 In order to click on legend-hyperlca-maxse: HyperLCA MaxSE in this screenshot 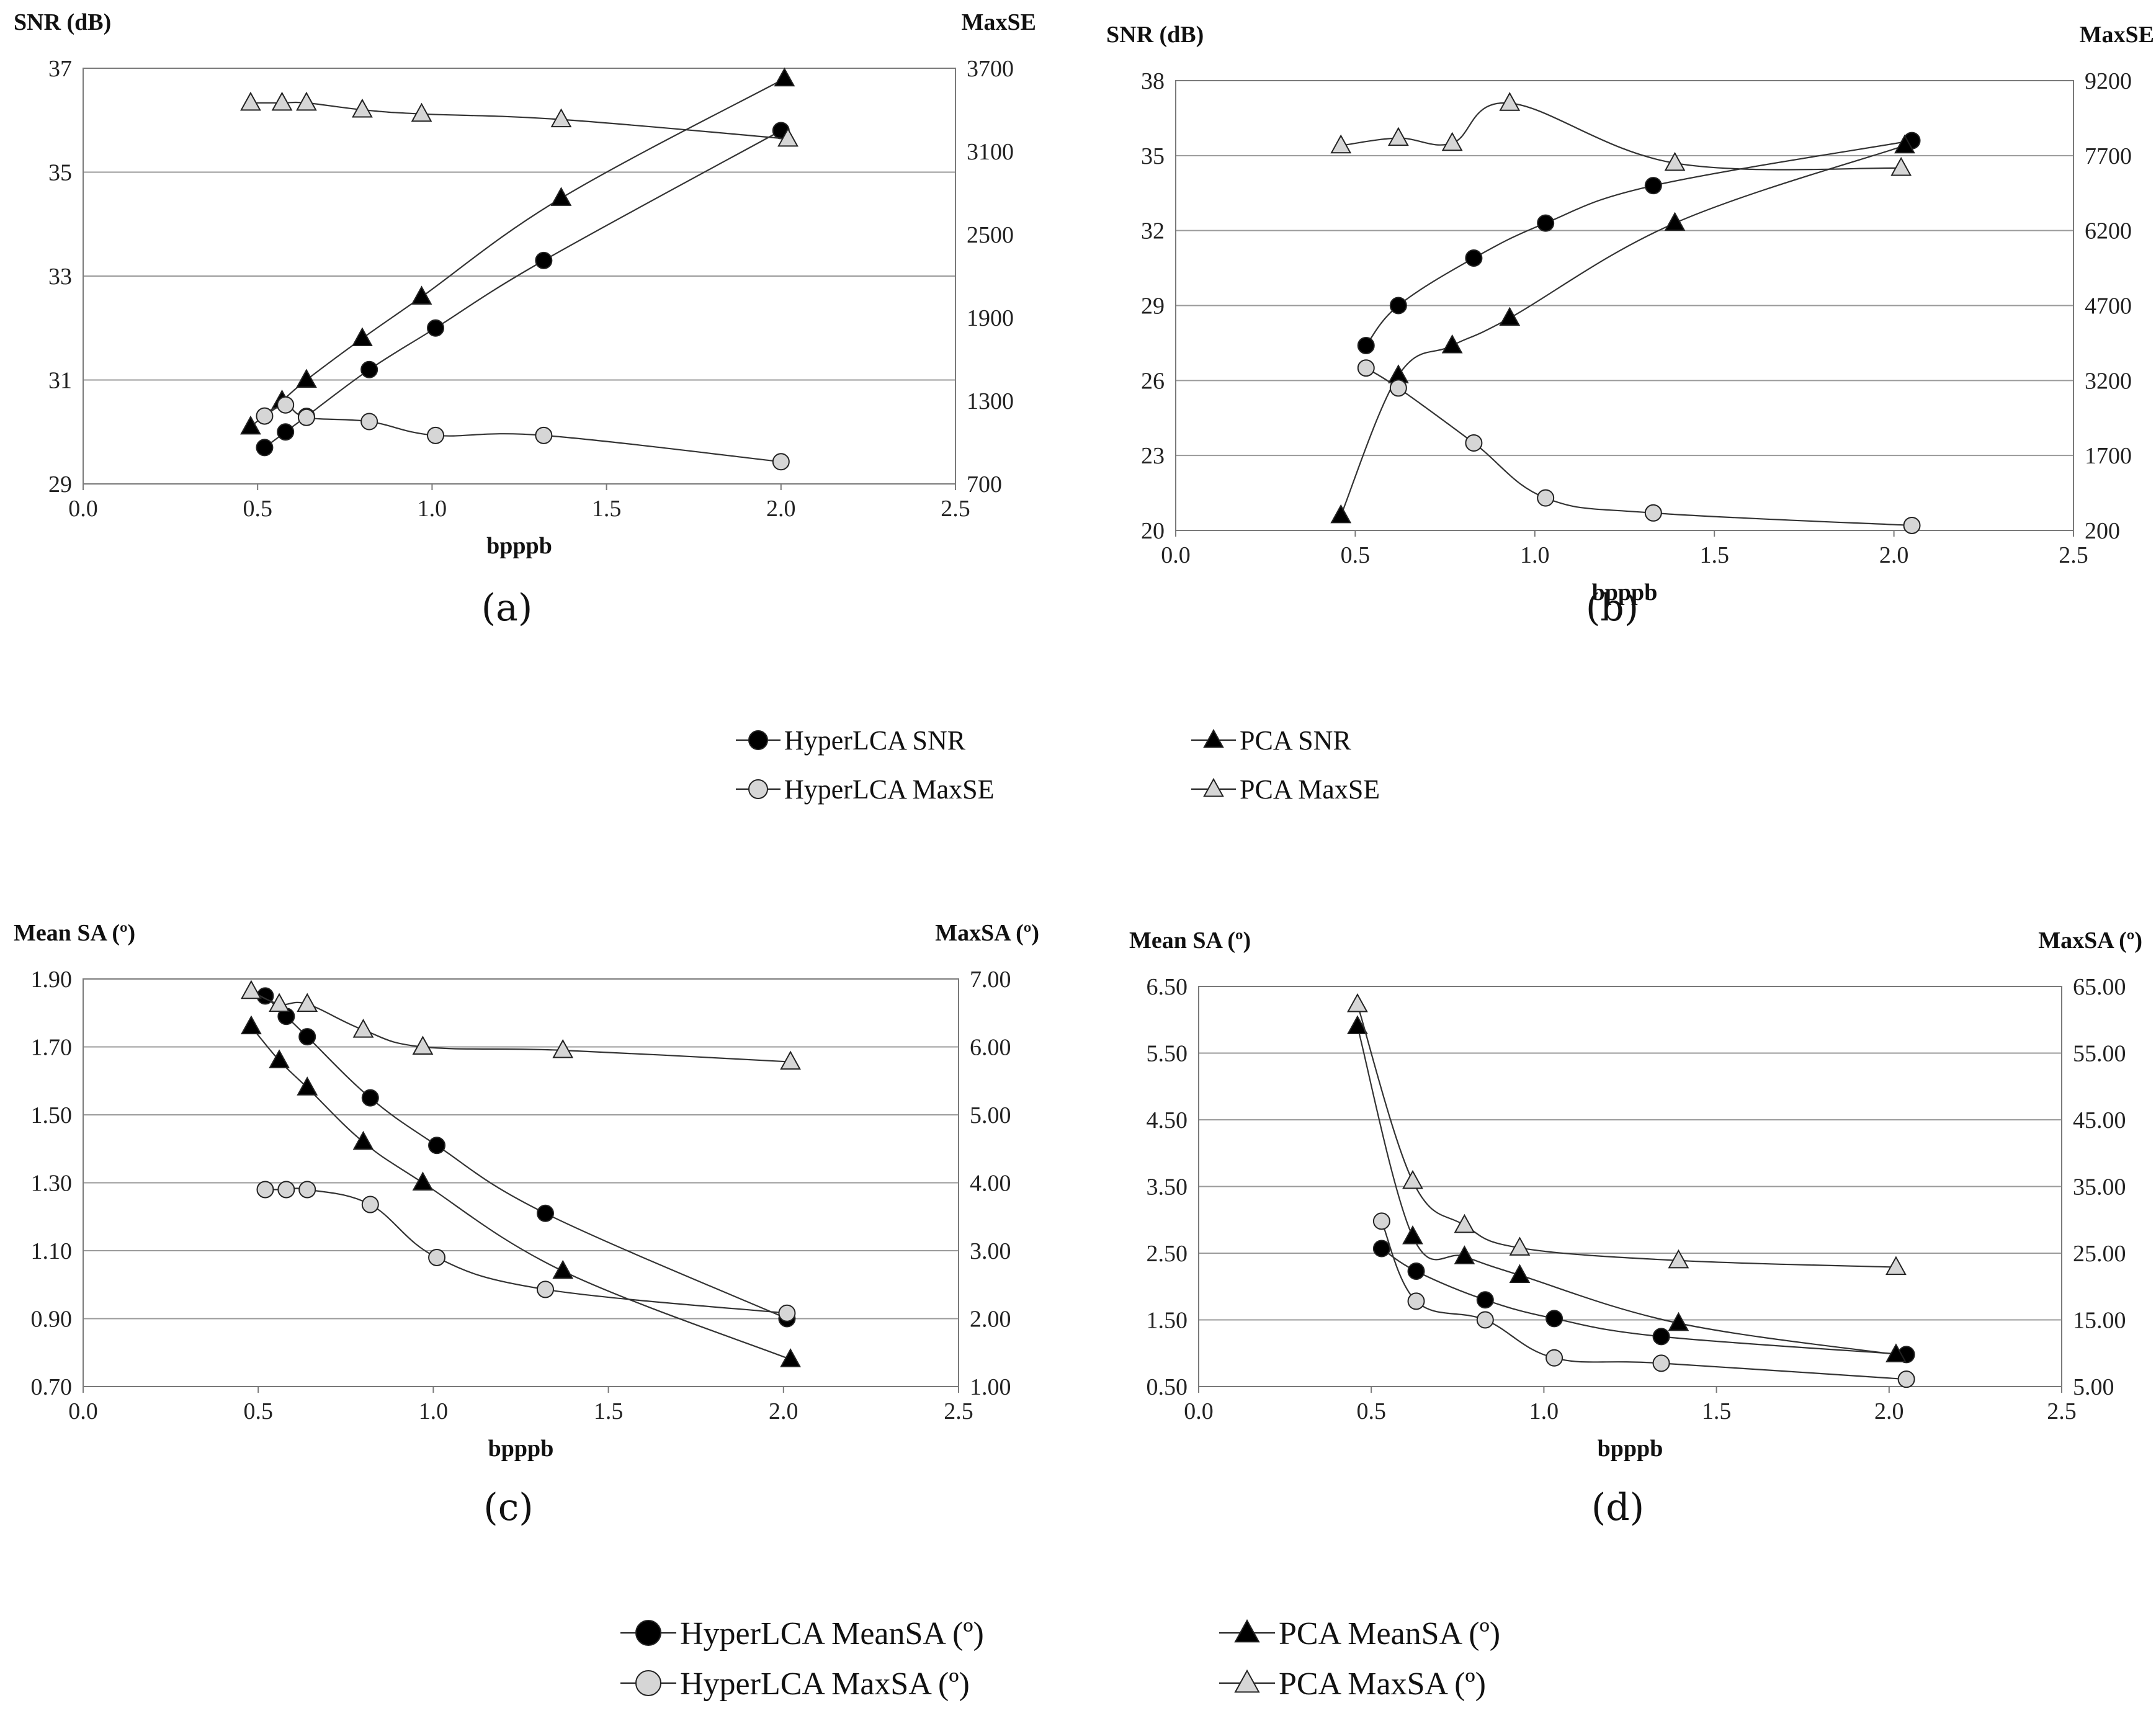, I will do `click(866, 789)`.